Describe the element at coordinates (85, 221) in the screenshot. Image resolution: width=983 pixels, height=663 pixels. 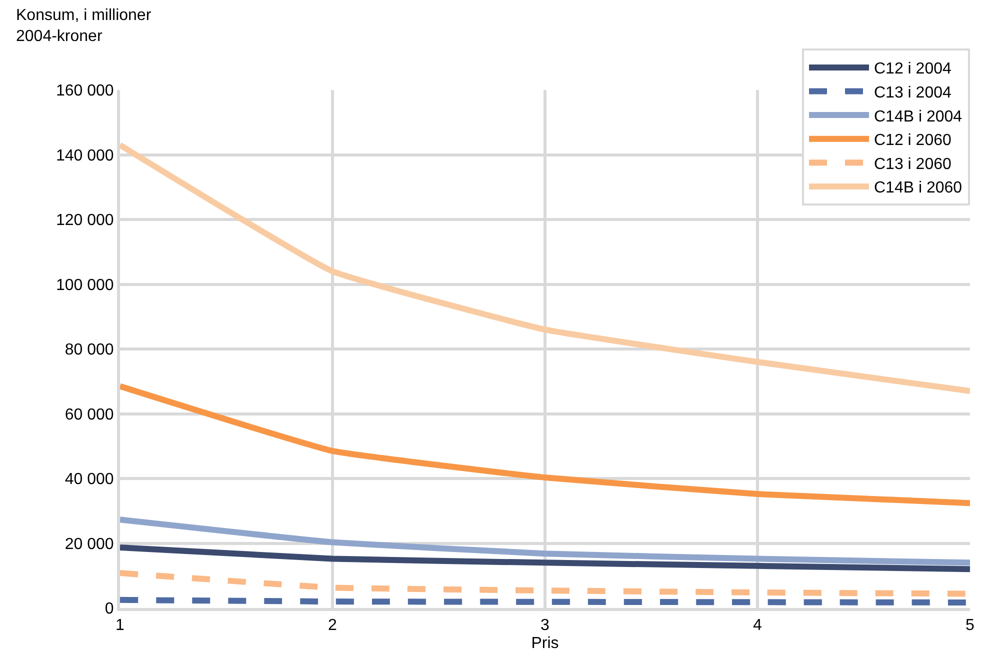
I see `y-tick-label: 120 000` at that location.